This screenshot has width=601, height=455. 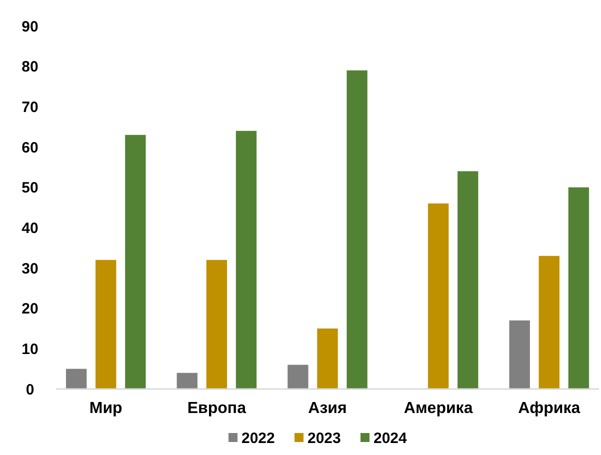 I want to click on x-tick-label: Америка, so click(x=438, y=408).